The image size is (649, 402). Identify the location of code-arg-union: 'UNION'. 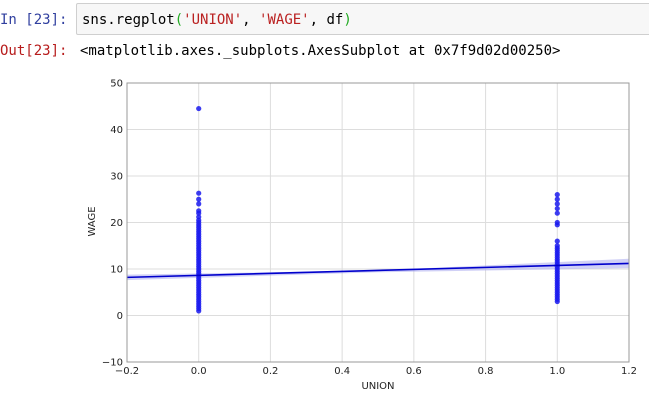
(213, 20).